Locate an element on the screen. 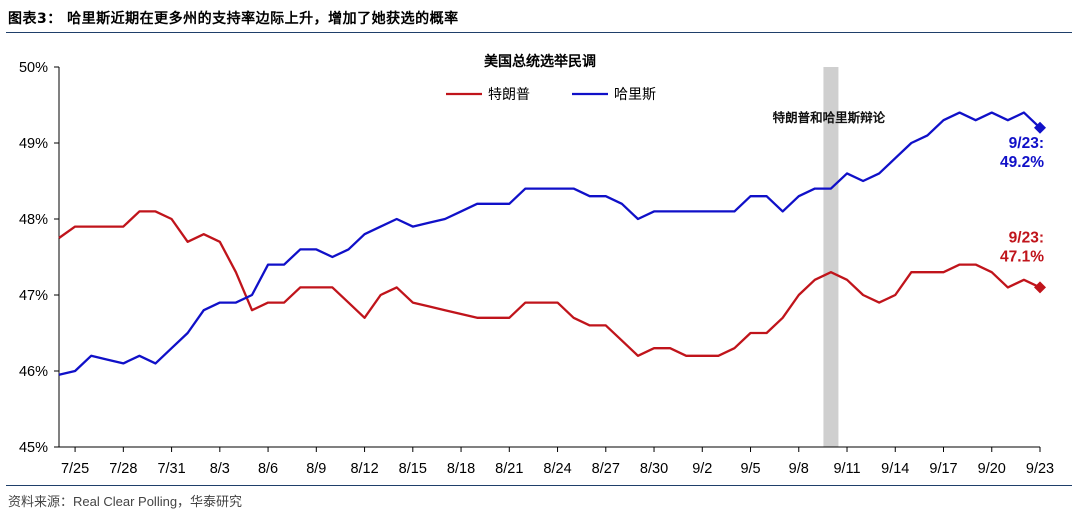 Image resolution: width=1080 pixels, height=514 pixels. debate-shaded-band is located at coordinates (831, 257).